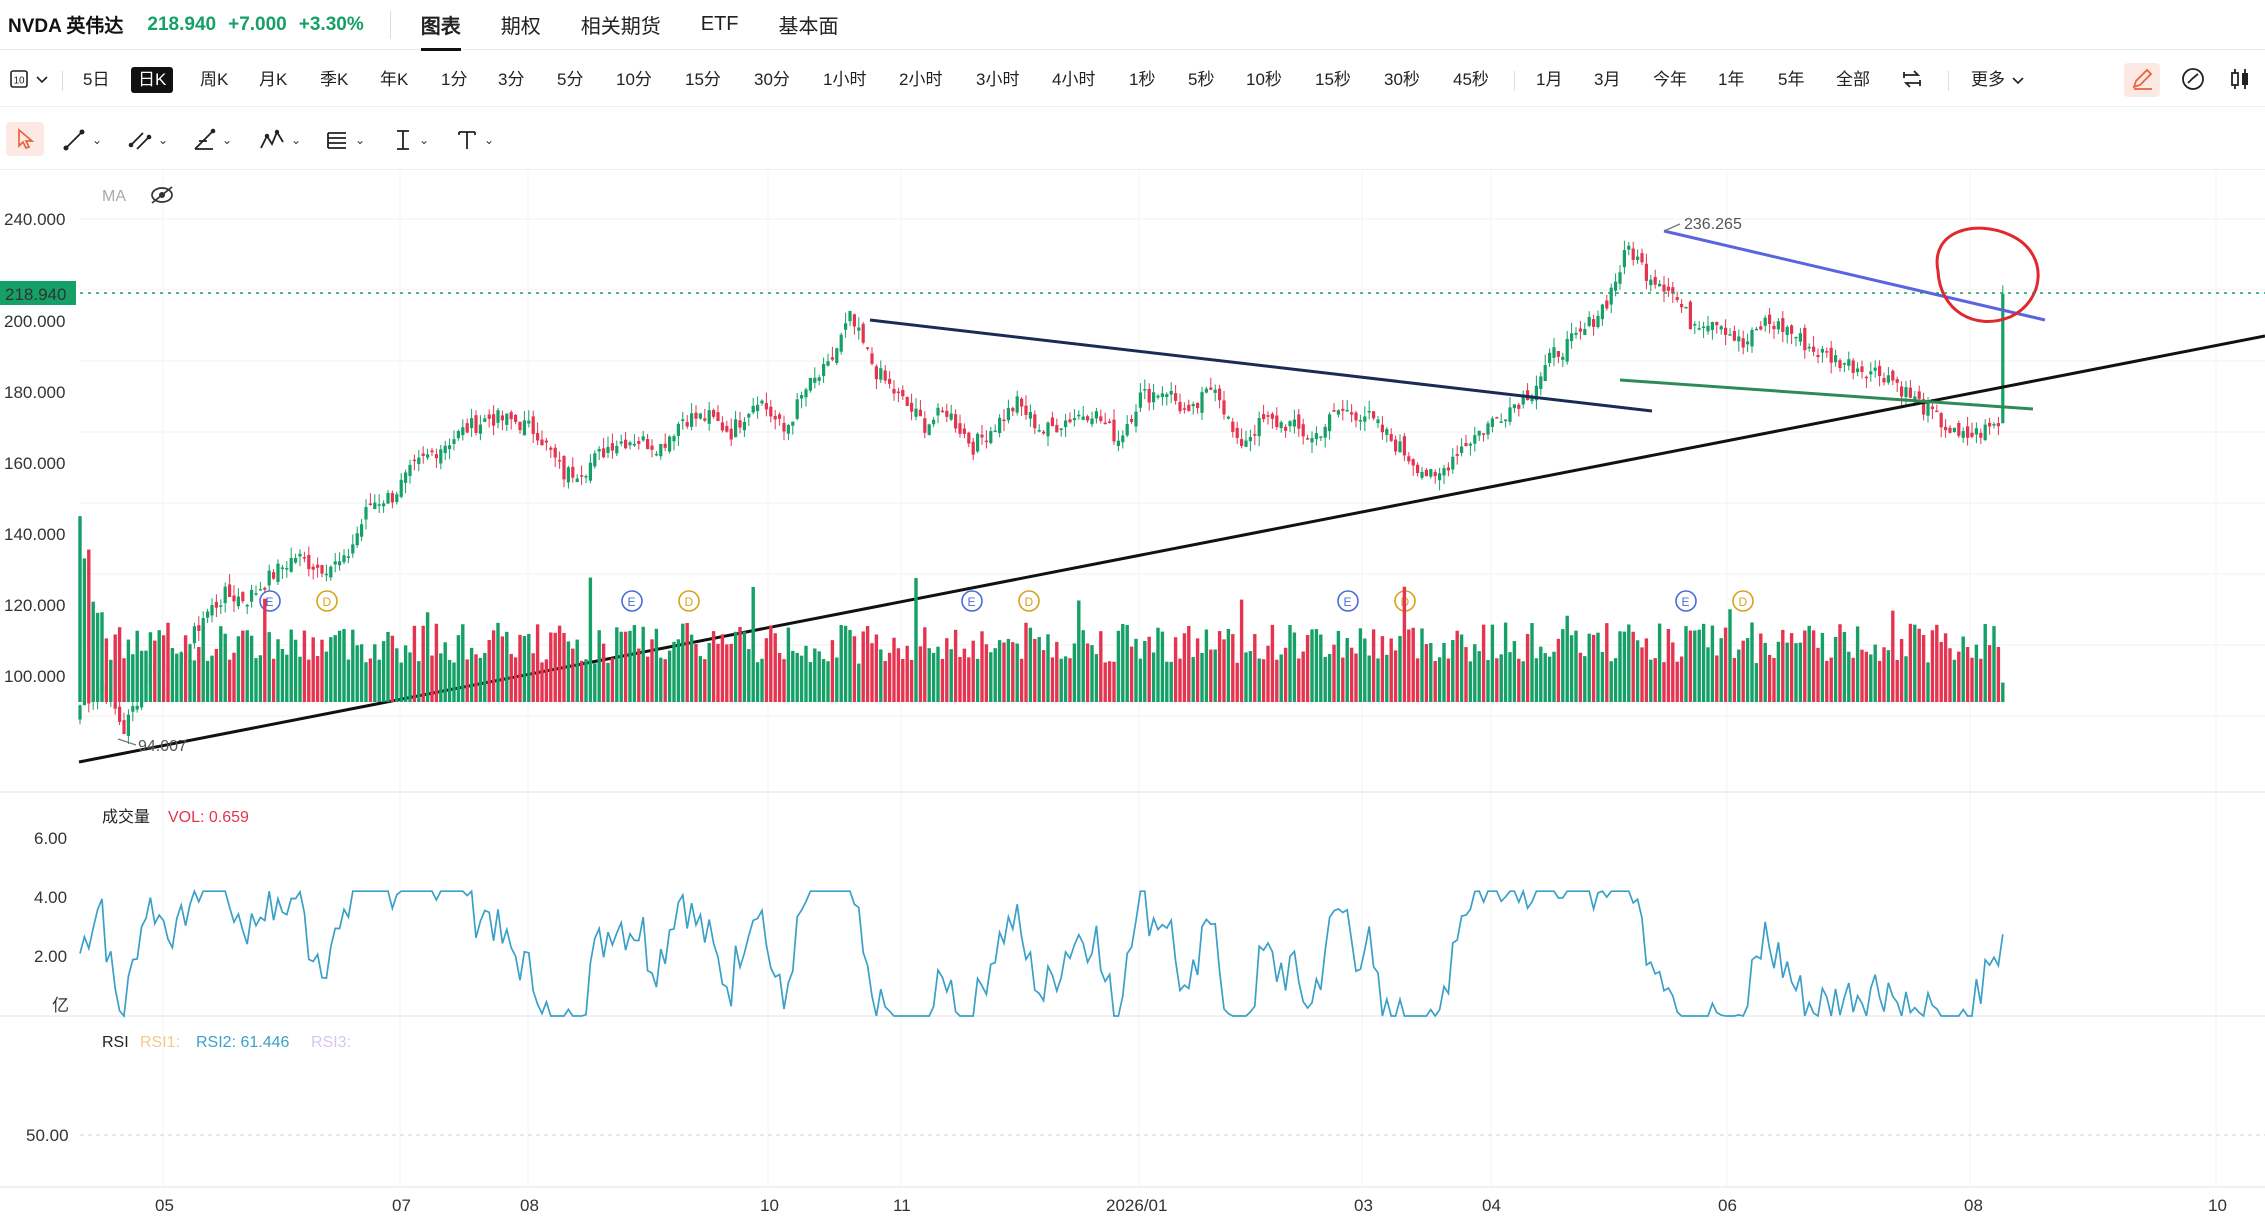 This screenshot has height=1216, width=2265. I want to click on period-1h: 1小时, so click(845, 79).